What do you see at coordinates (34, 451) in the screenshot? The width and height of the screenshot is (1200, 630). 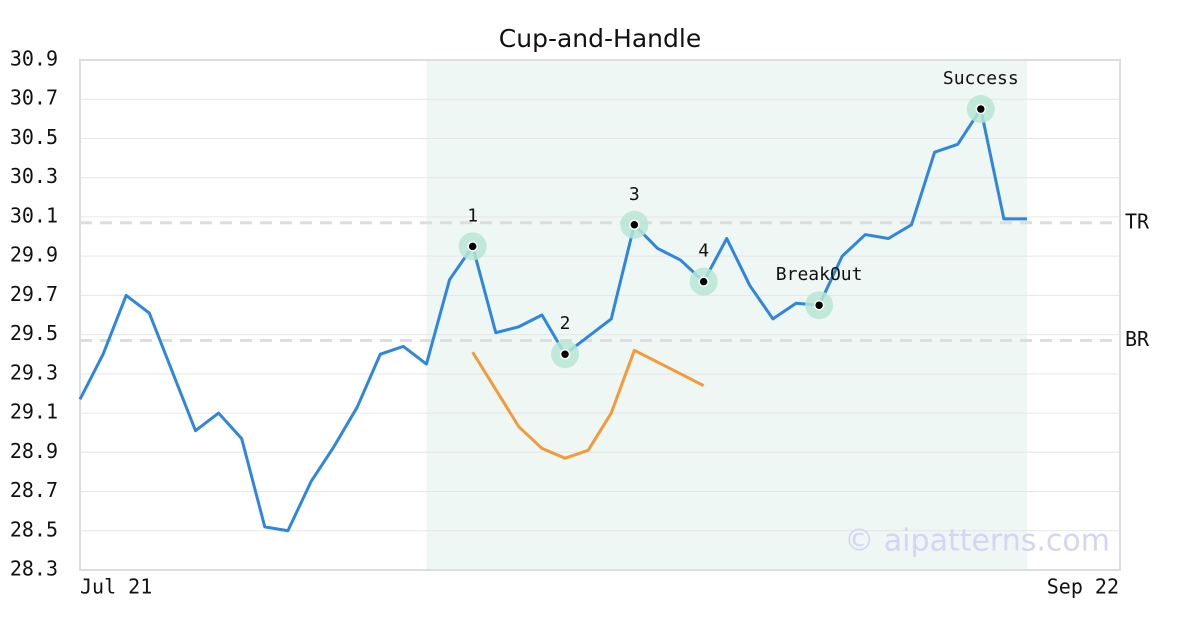 I see `y-tick-label: 28.9` at bounding box center [34, 451].